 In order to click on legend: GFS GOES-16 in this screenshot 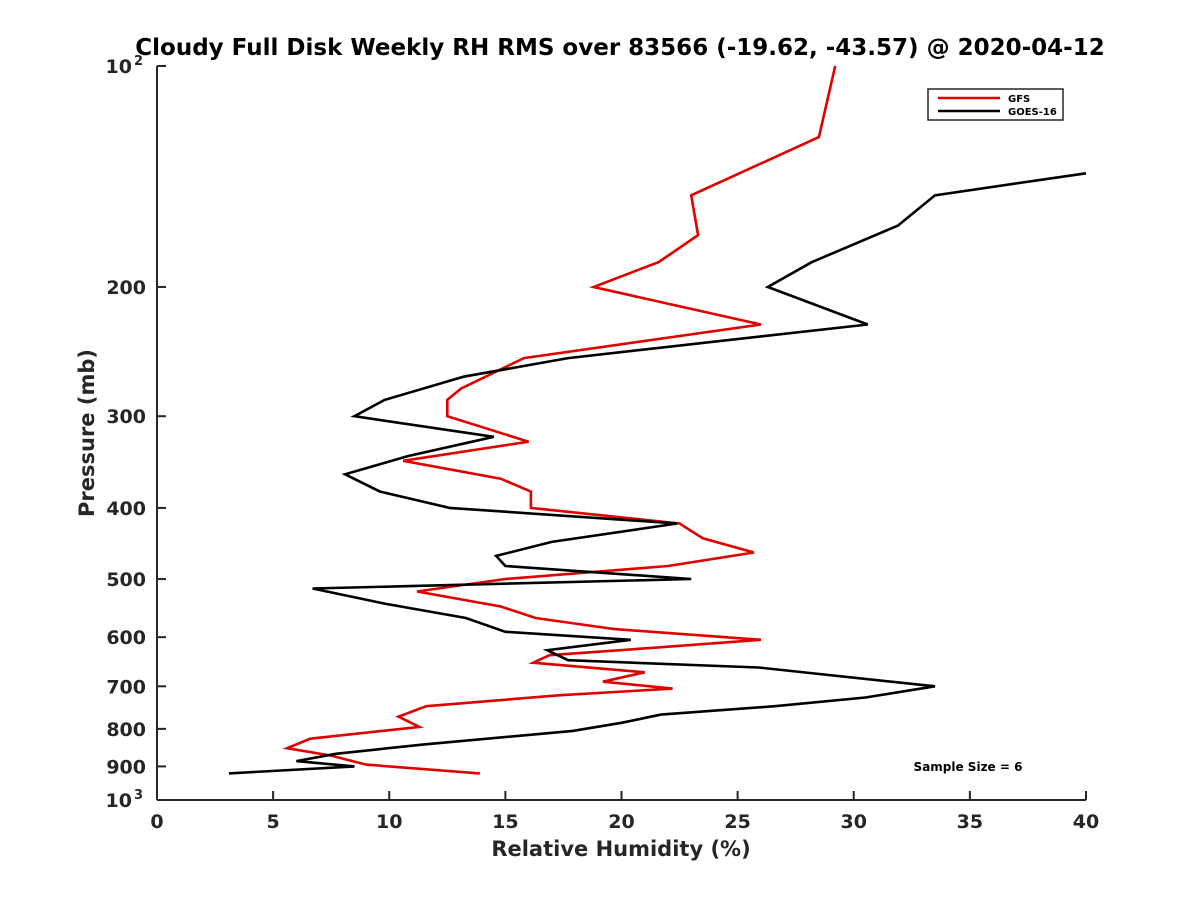, I will do `click(995, 104)`.